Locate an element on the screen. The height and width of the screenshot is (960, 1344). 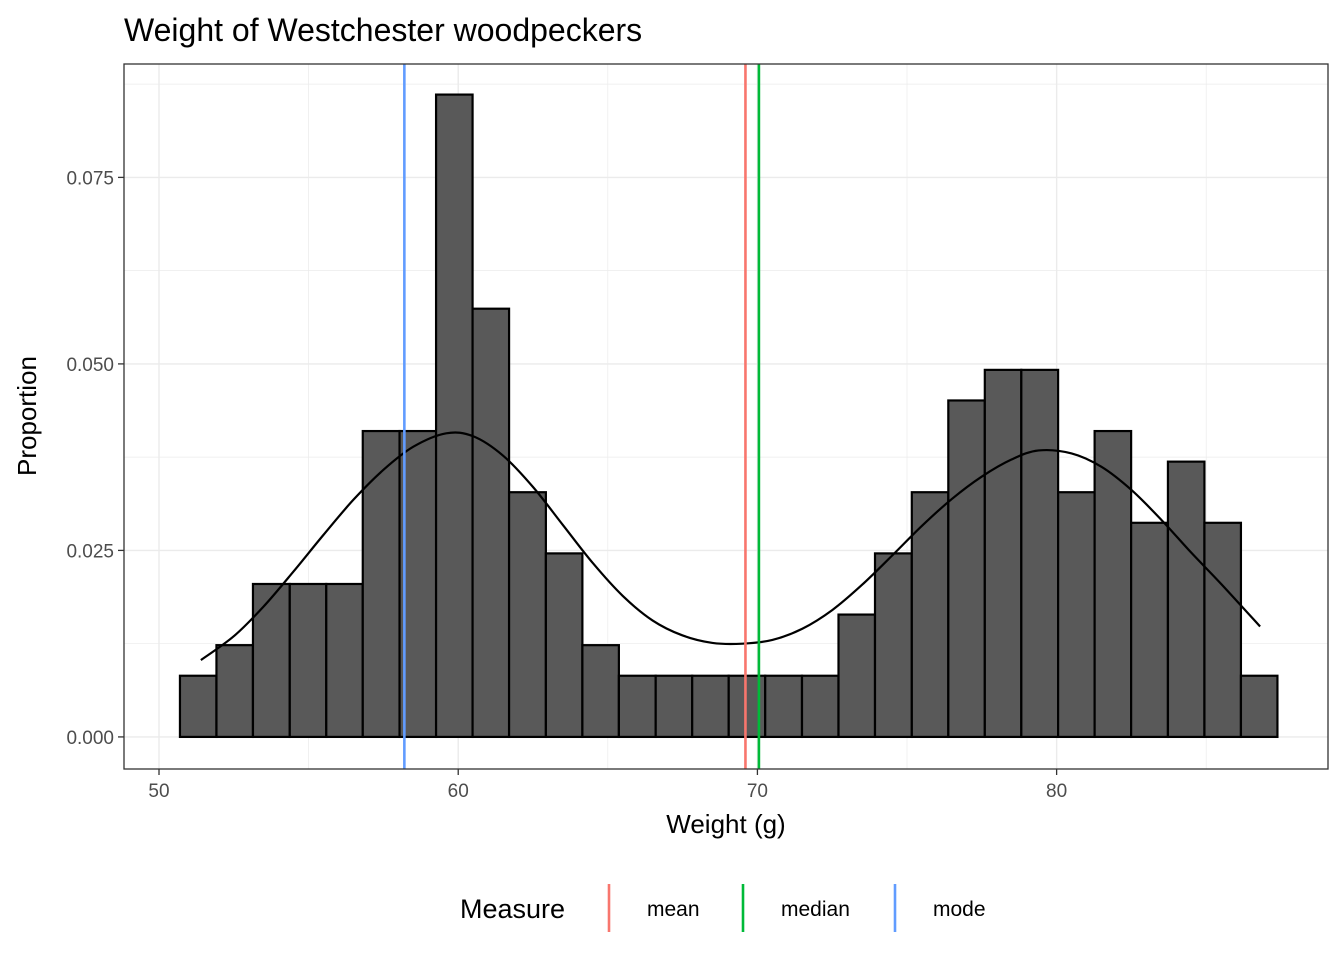
x-tick-label: 50 is located at coordinates (158, 791).